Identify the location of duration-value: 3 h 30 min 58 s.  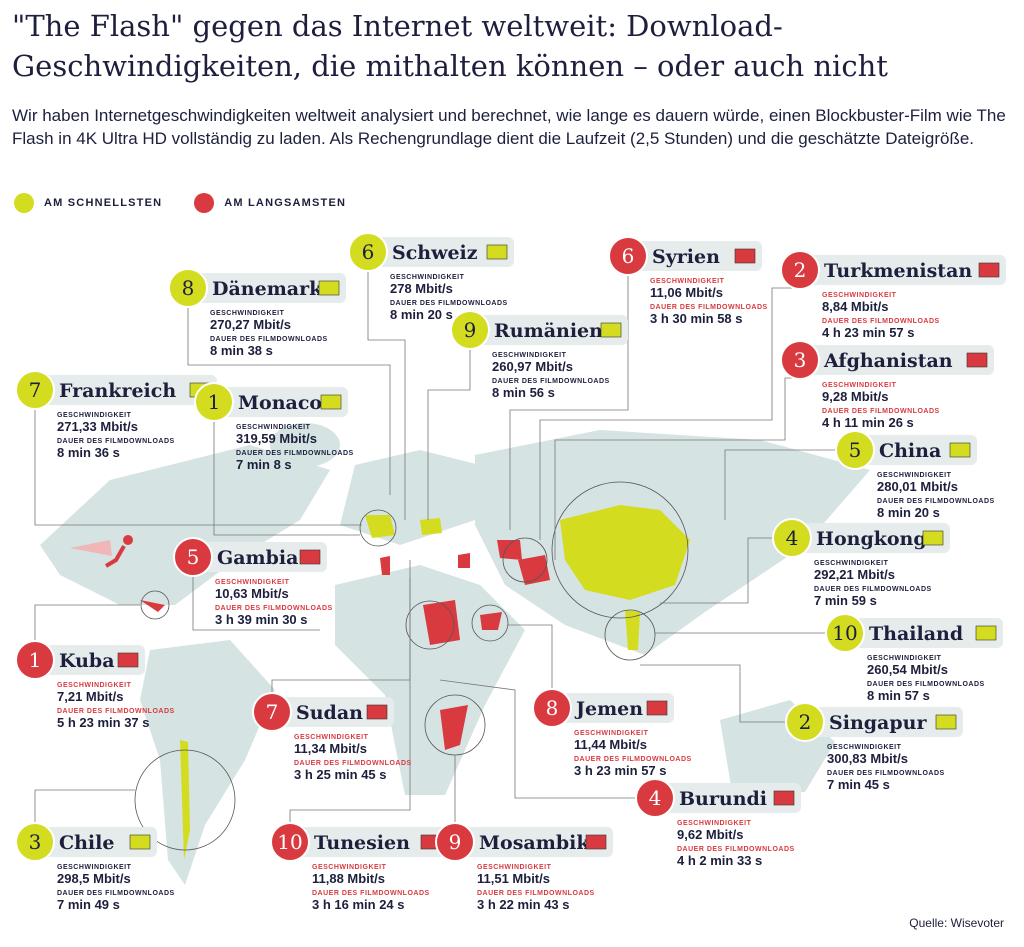
(696, 318).